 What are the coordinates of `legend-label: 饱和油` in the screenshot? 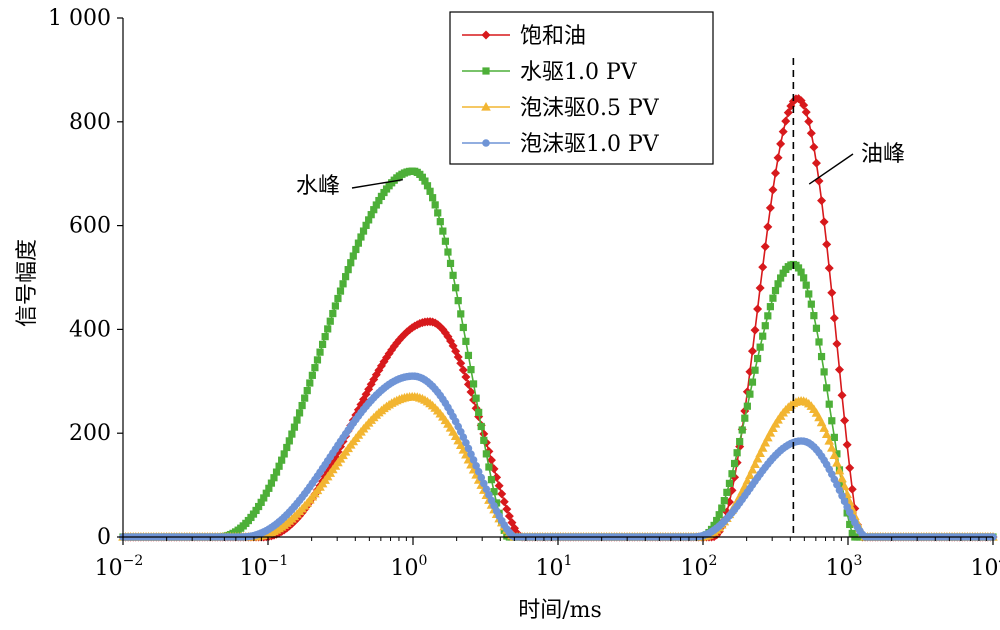 It's located at (553, 36).